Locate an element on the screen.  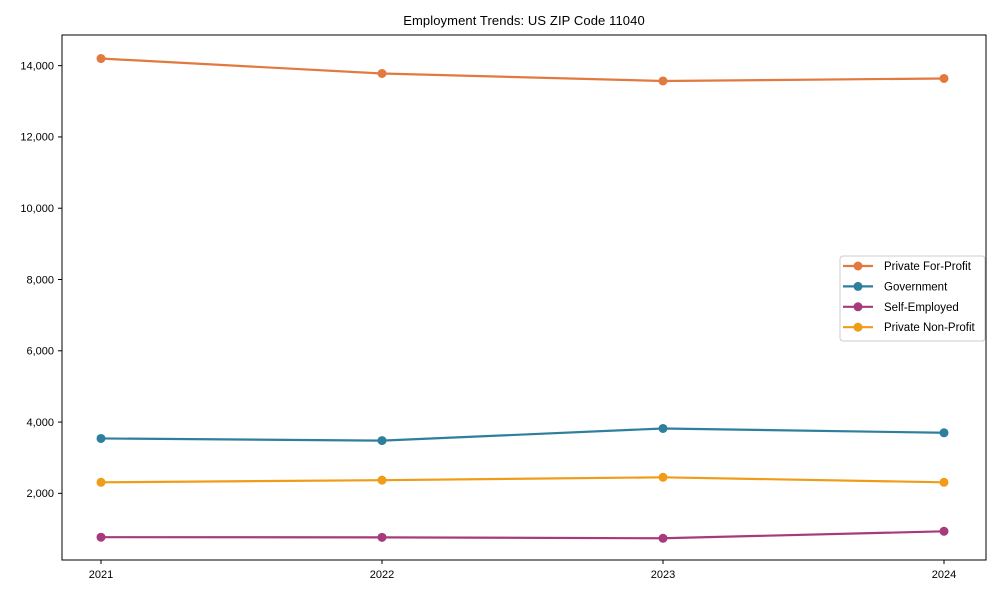
y-tick-label: 14,000 is located at coordinates (37, 66).